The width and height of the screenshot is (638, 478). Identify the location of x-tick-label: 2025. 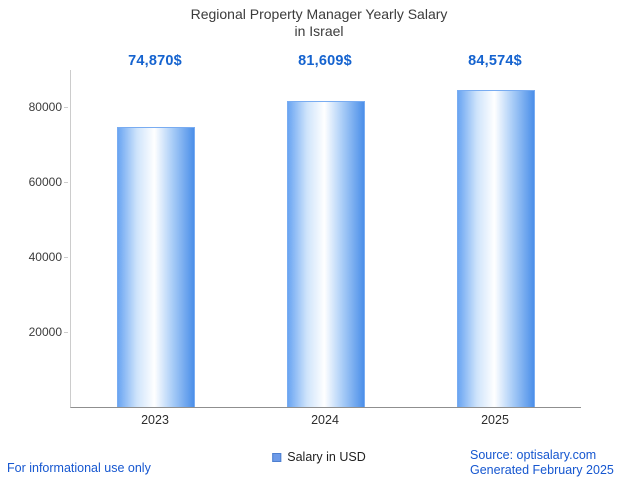
(495, 420).